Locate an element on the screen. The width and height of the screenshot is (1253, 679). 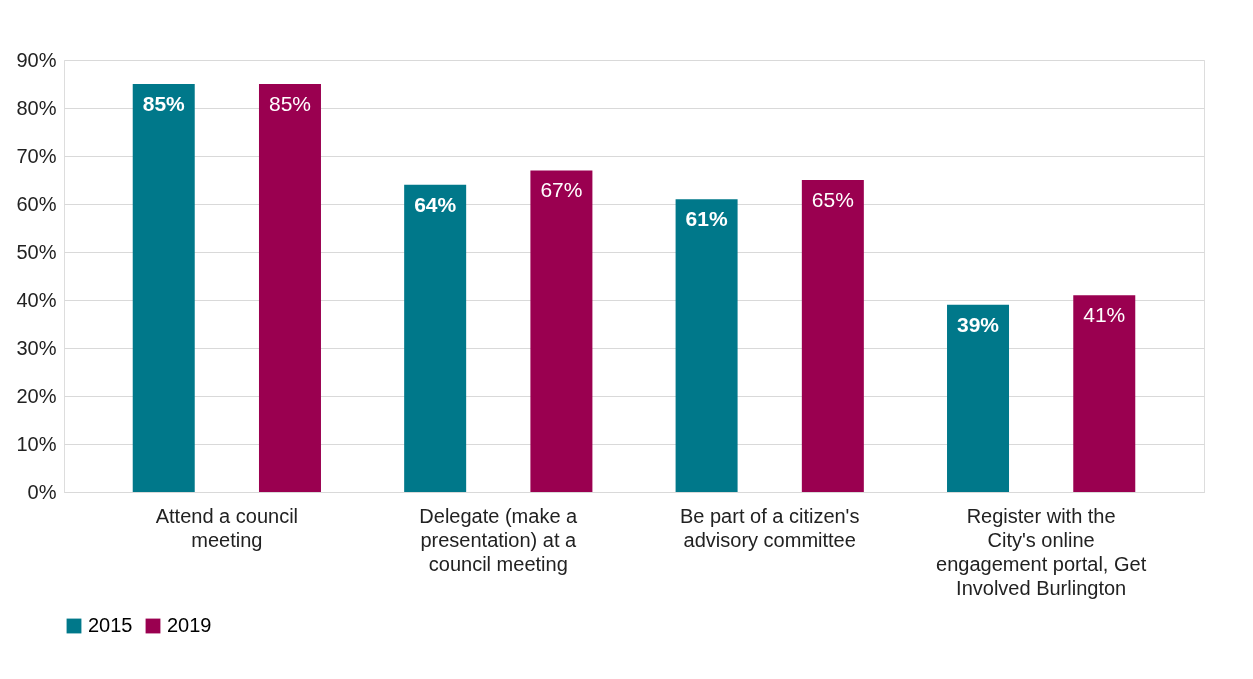
x-tick-label: Attend a council meeting is located at coordinates (227, 527).